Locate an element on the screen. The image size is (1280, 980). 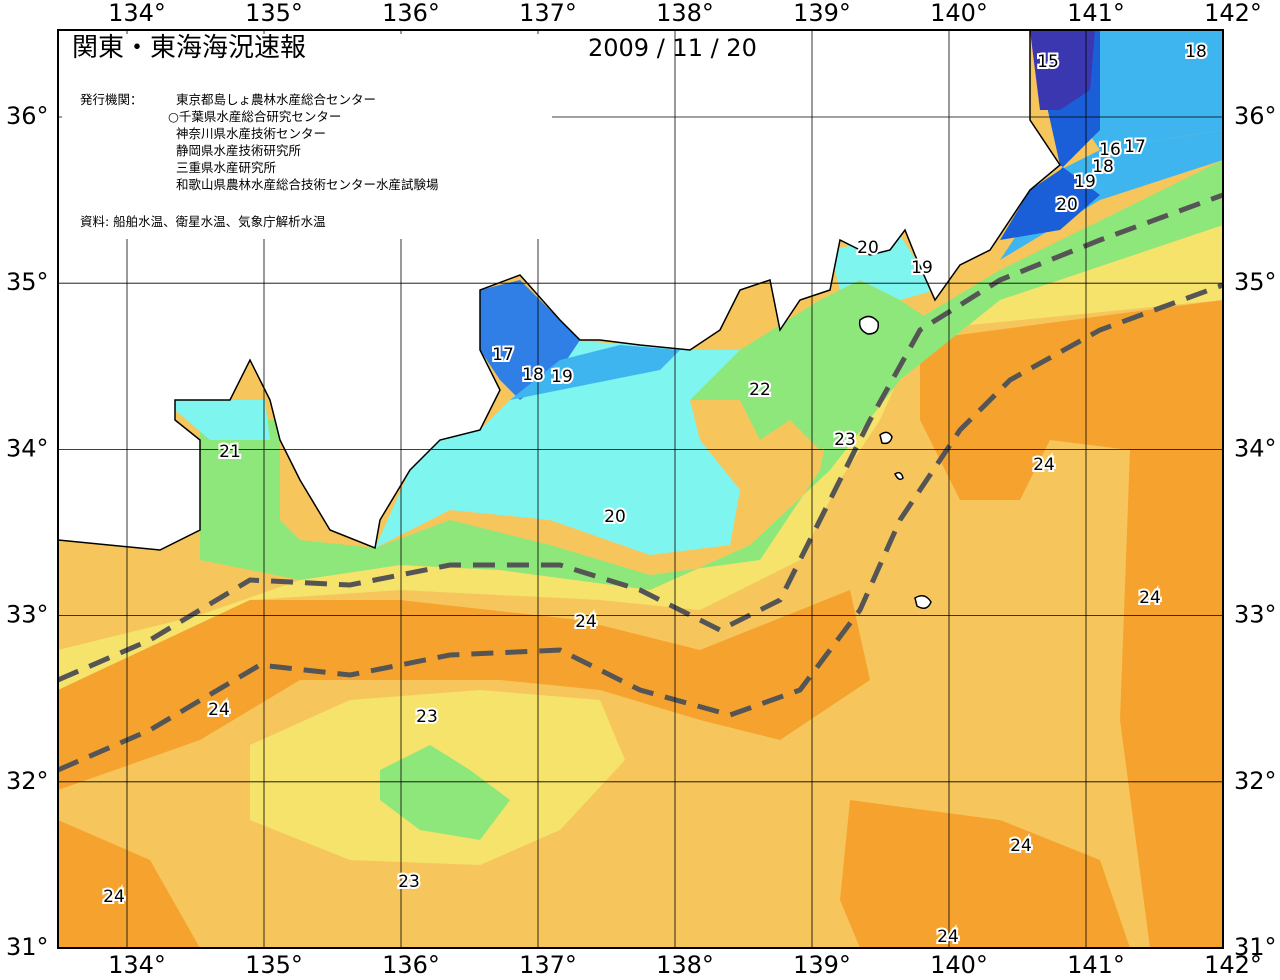
data-source: 資料: 船舶水温、衛星水温、気象庁解析水温 is located at coordinates (203, 221).